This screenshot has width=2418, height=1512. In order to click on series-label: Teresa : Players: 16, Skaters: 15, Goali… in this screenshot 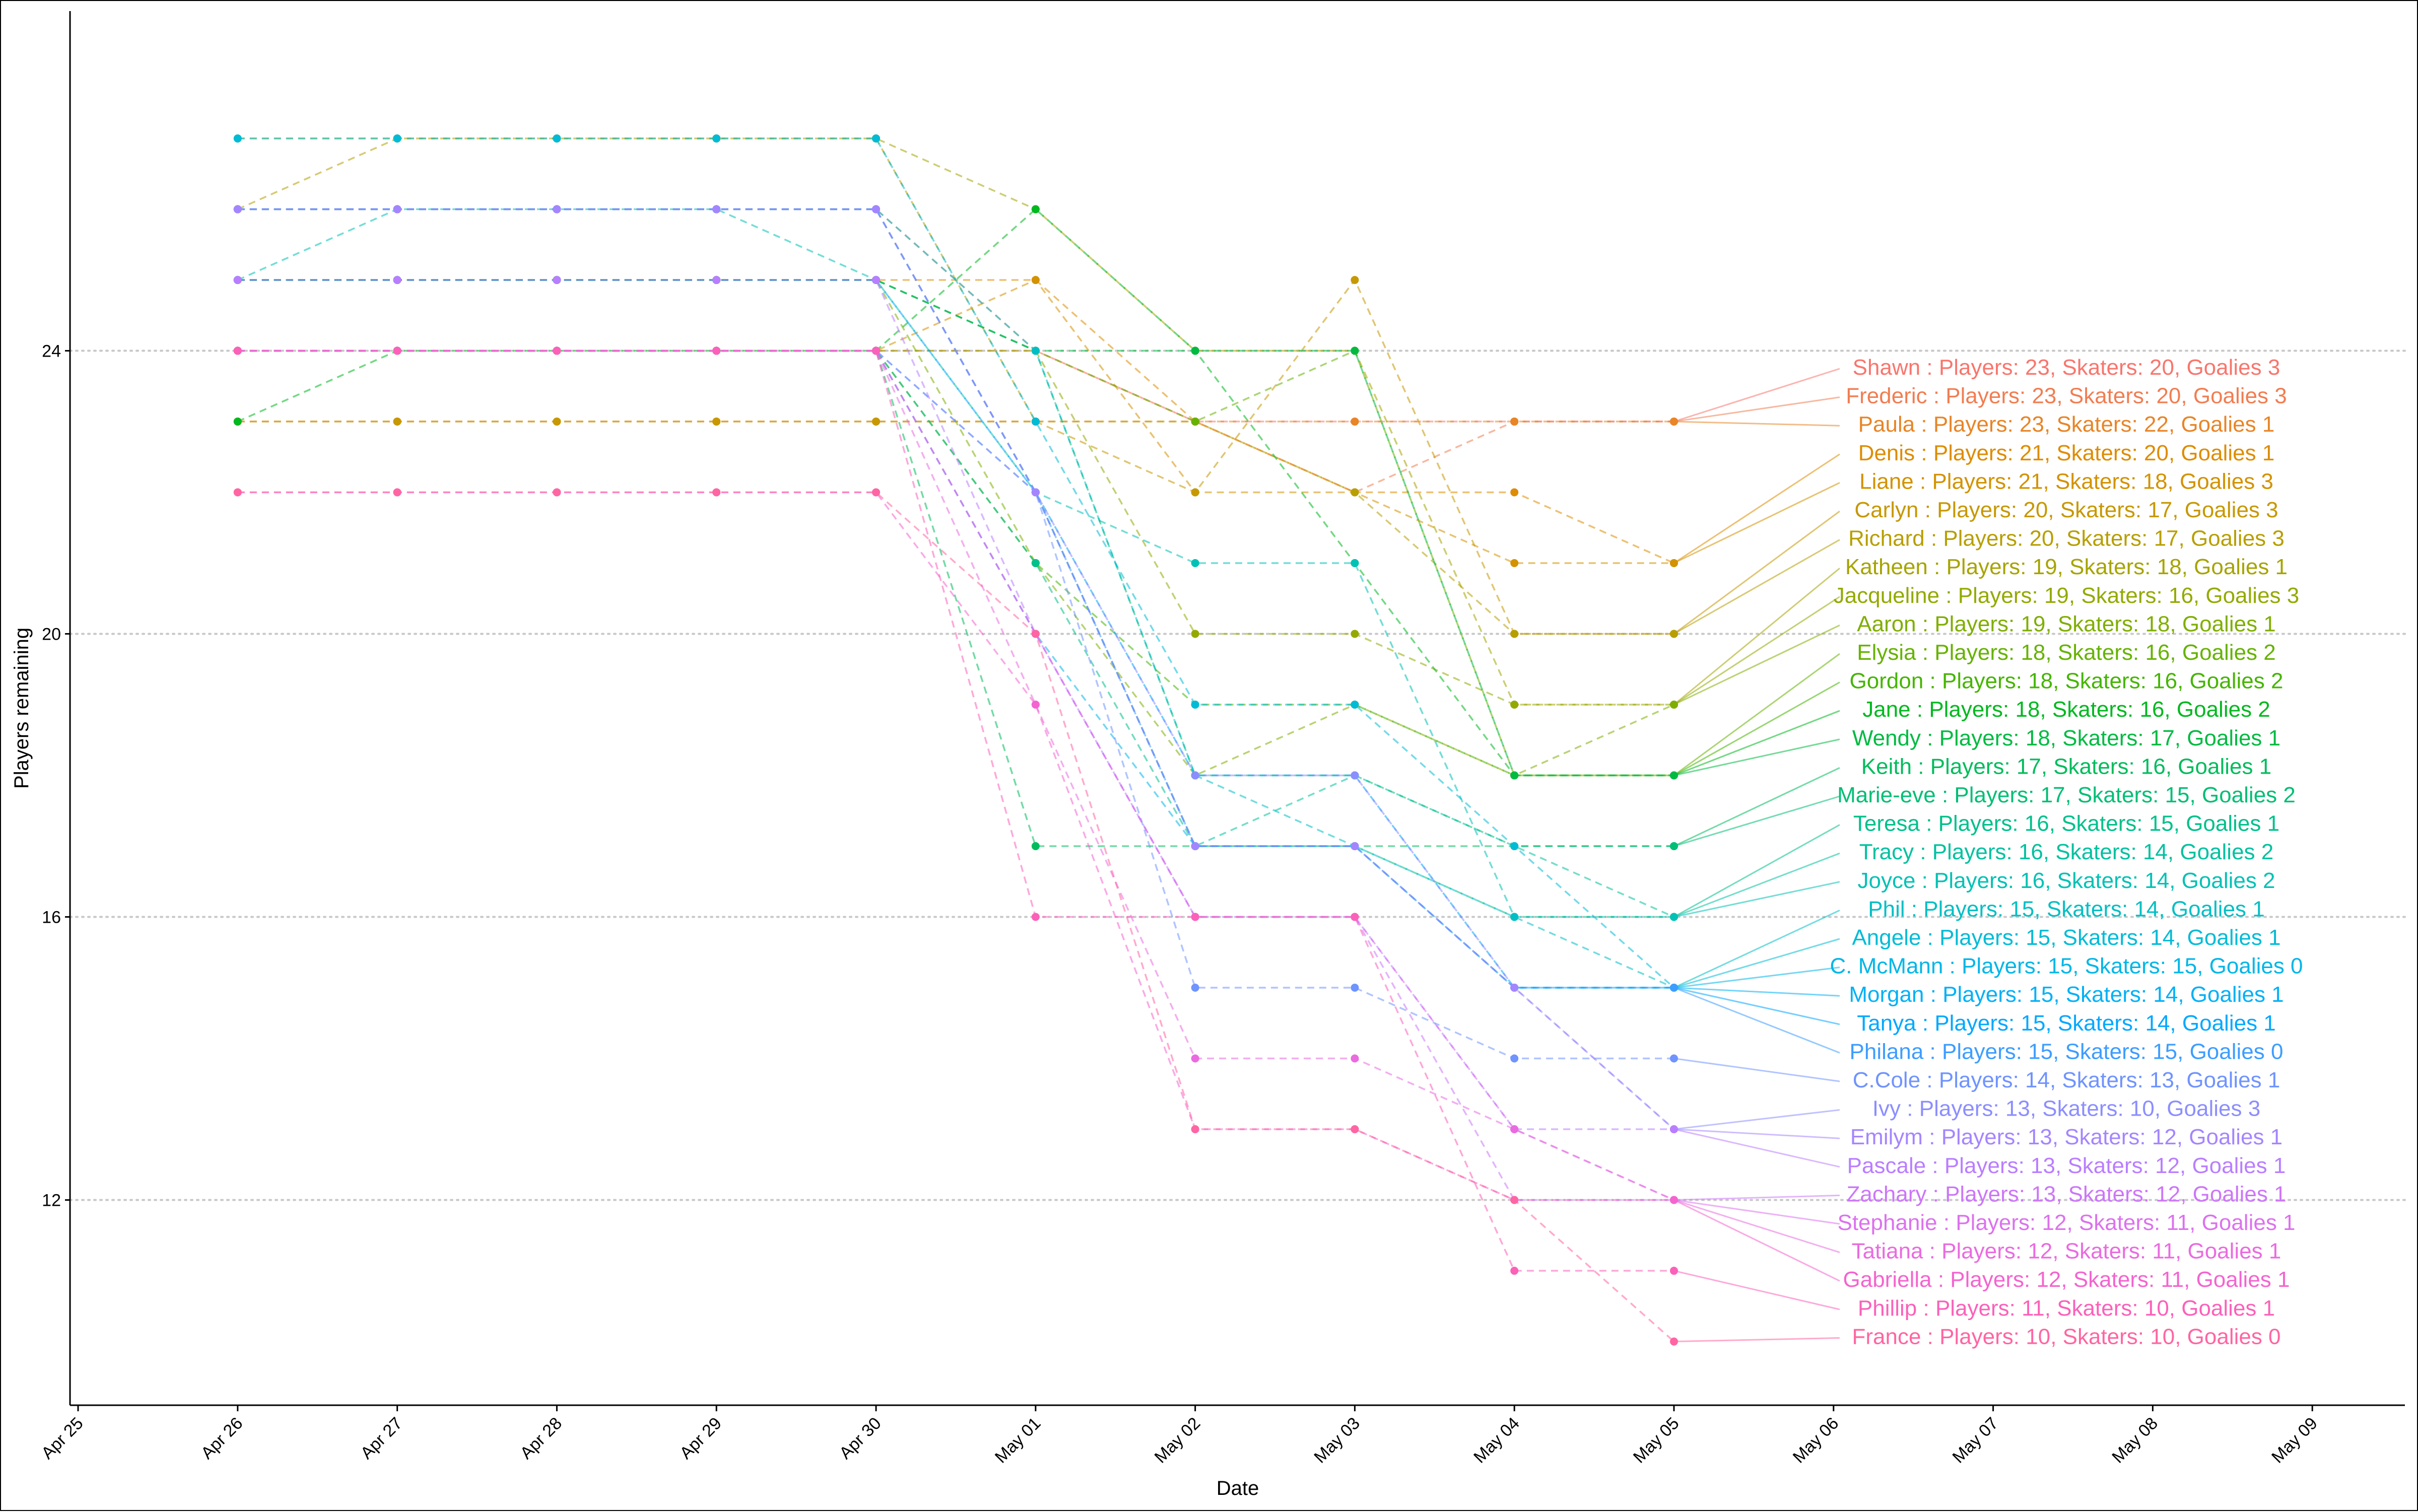, I will do `click(2066, 823)`.